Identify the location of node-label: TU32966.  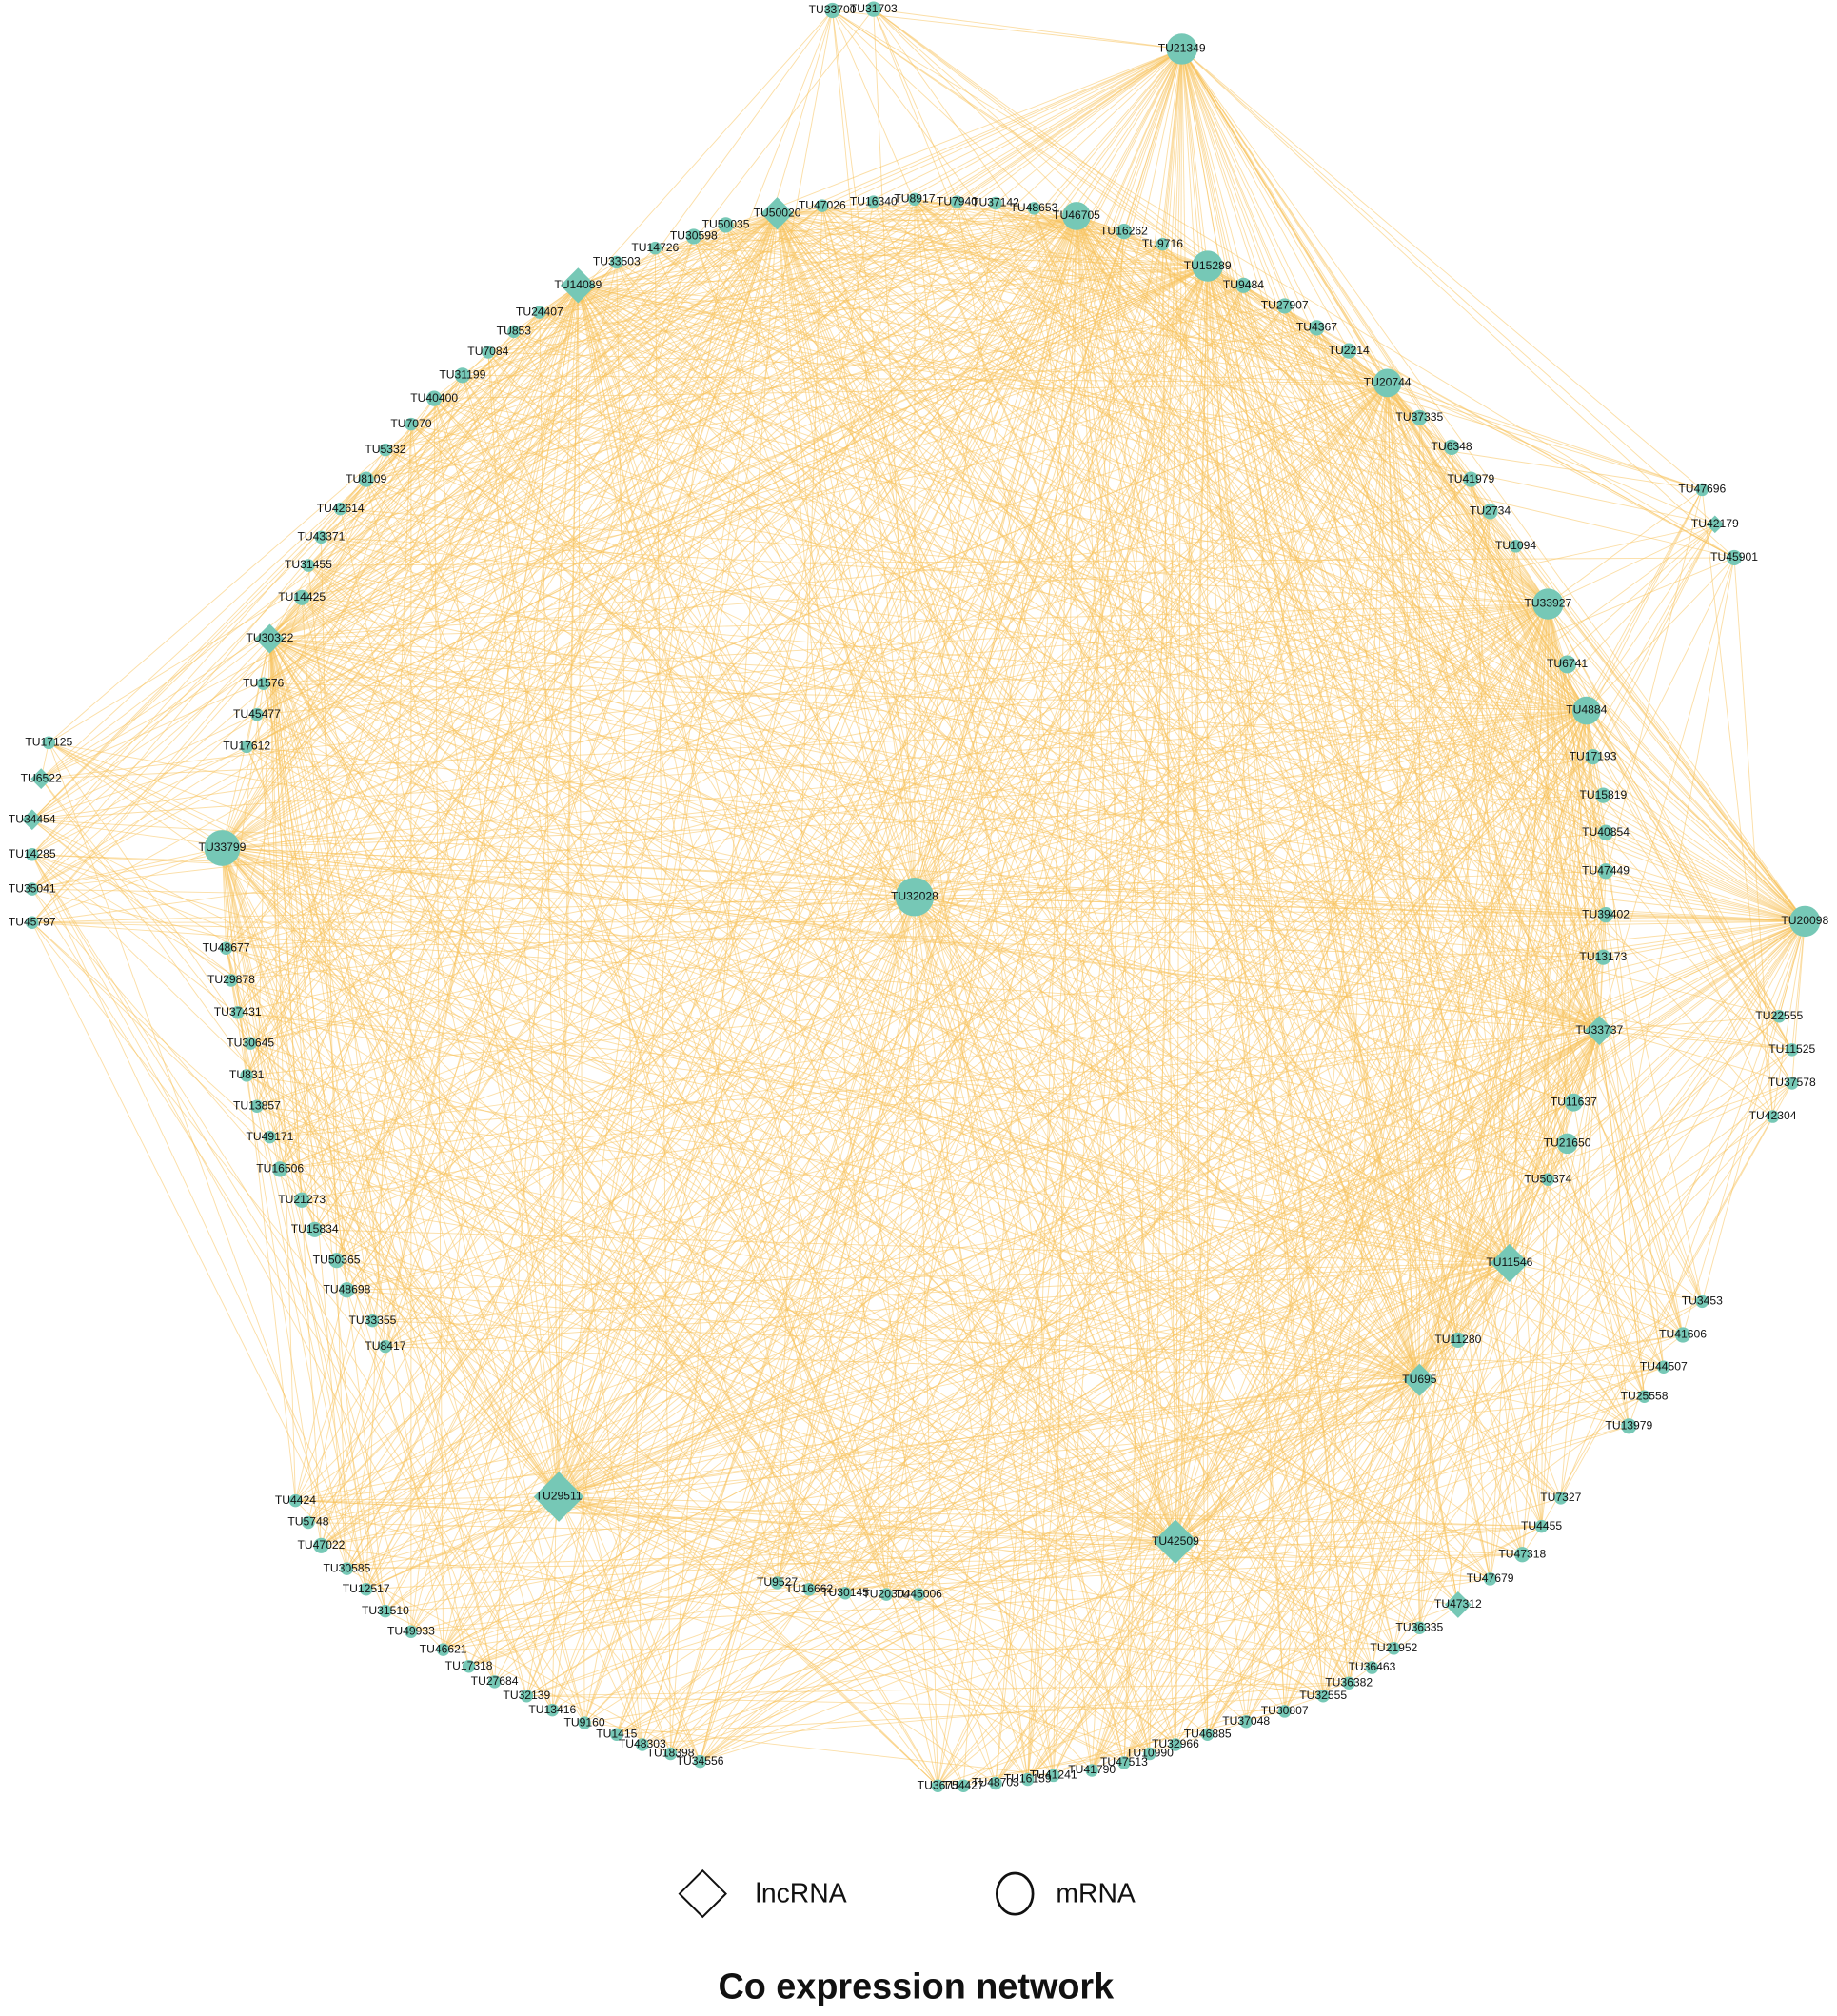
(1175, 1744).